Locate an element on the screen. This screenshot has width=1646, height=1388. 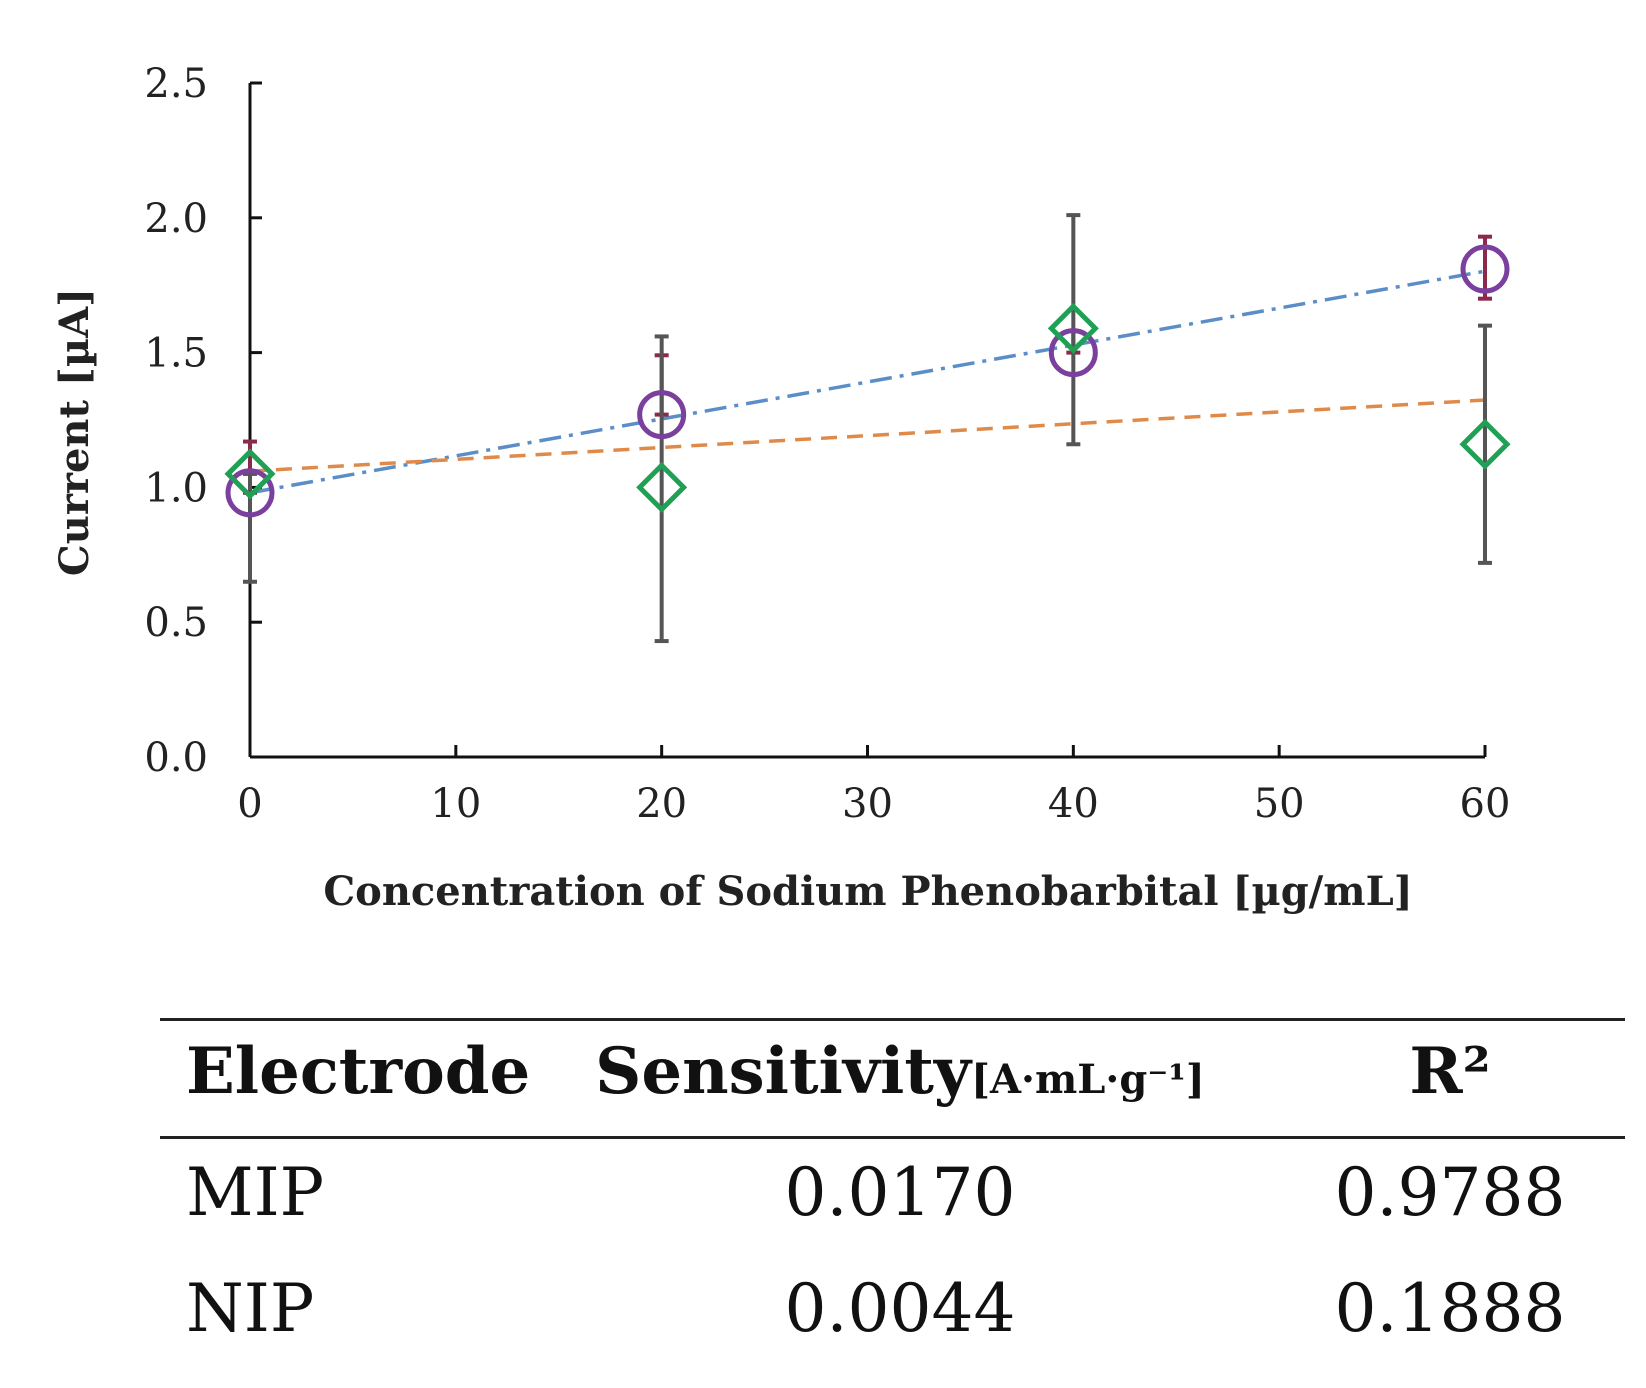
trend-lines is located at coordinates (867, 382).